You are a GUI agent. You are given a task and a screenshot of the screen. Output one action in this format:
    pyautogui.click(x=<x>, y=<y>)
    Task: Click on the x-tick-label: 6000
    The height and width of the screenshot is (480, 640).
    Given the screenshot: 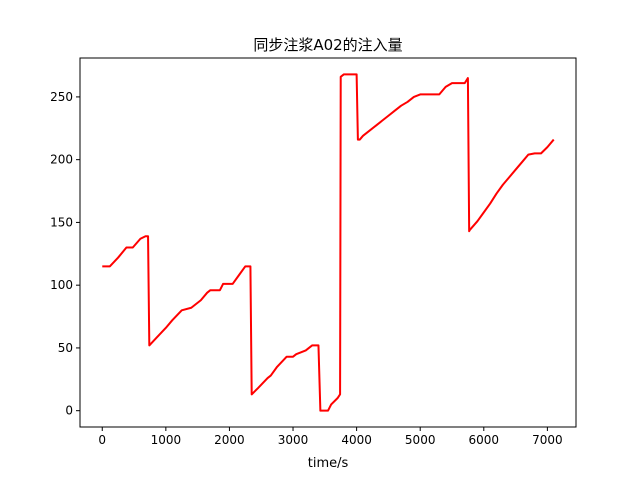 What is the action you would take?
    pyautogui.click(x=484, y=440)
    